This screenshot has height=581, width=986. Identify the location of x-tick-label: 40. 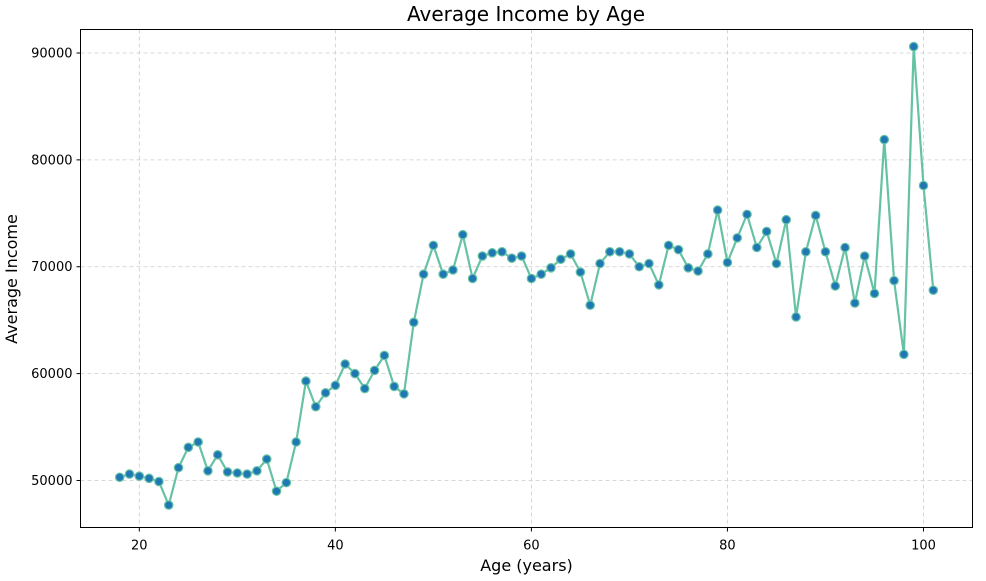
(335, 546).